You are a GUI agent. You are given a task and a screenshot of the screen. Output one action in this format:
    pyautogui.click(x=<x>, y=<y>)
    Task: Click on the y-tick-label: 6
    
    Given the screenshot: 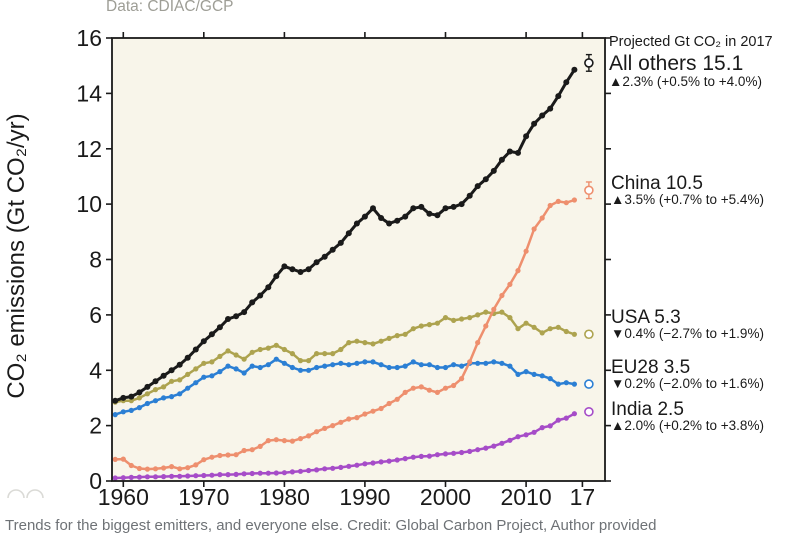 What is the action you would take?
    pyautogui.click(x=95, y=315)
    